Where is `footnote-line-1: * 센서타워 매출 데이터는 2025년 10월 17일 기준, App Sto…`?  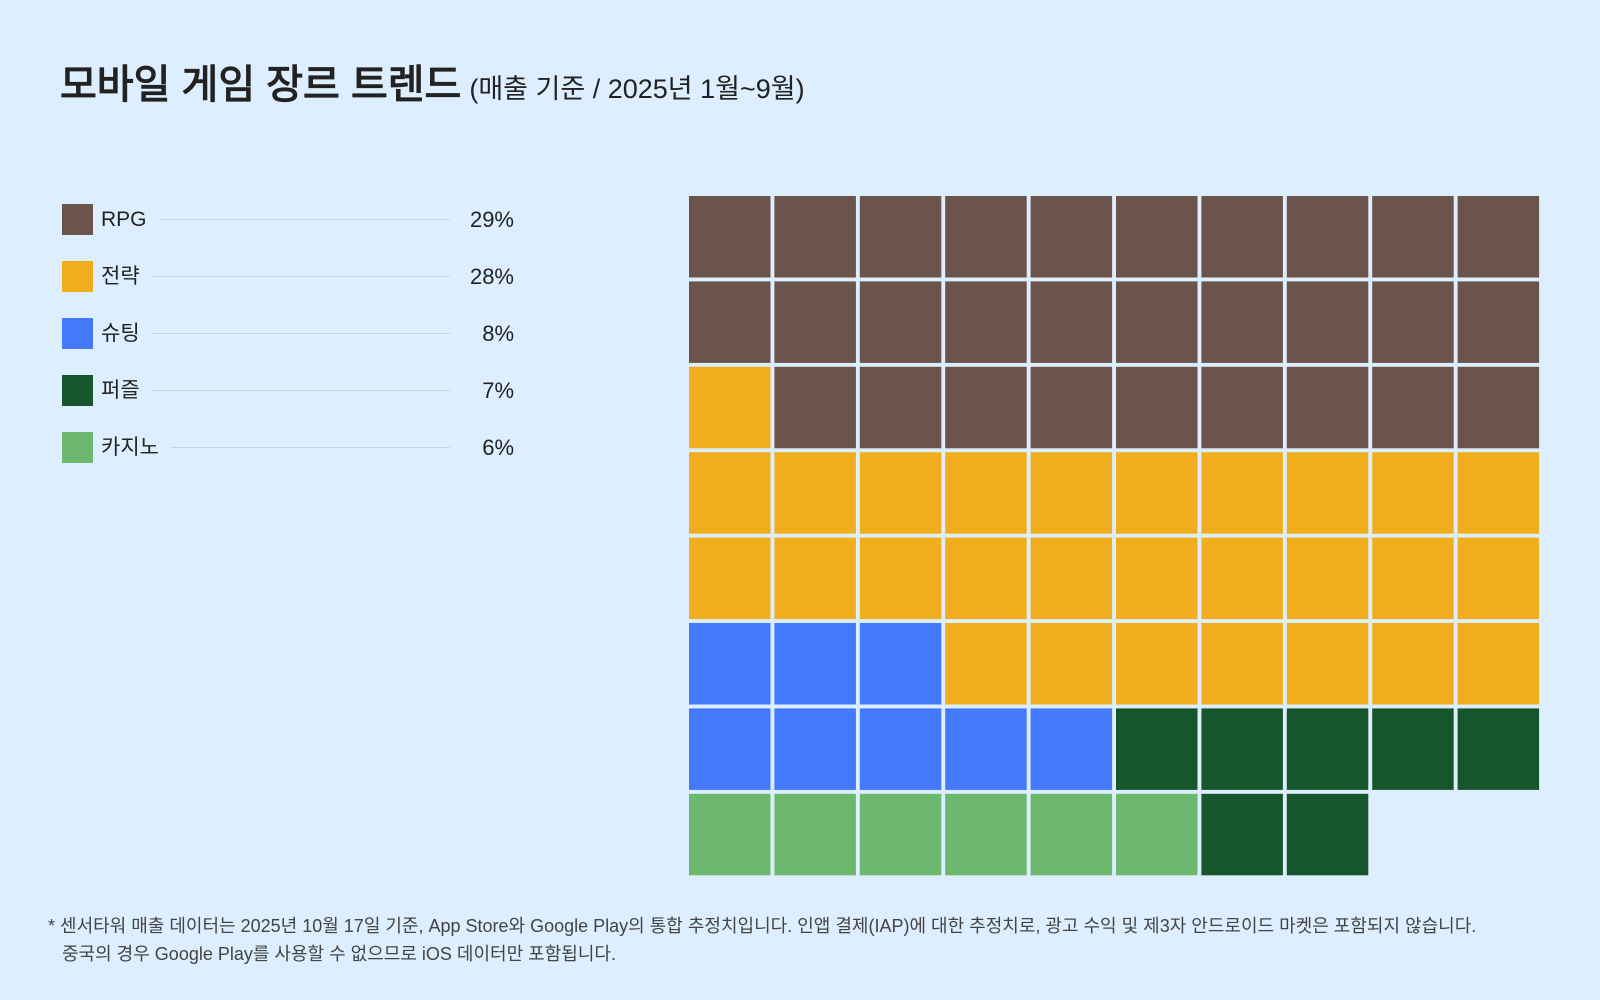 footnote-line-1: * 센서타워 매출 데이터는 2025년 10월 17일 기준, App Sto… is located at coordinates (762, 926).